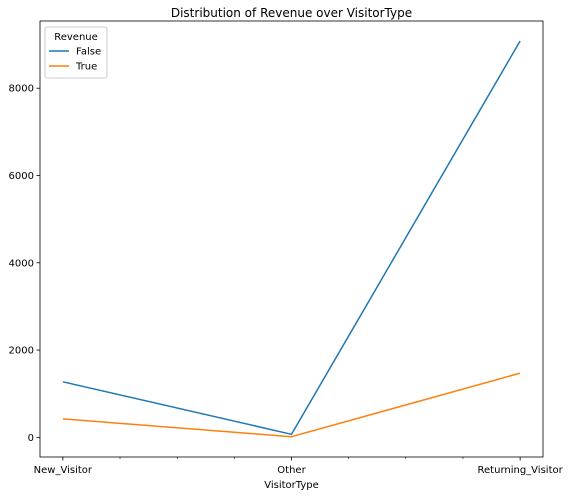  What do you see at coordinates (291, 470) in the screenshot?
I see `x-tick-label: Other` at bounding box center [291, 470].